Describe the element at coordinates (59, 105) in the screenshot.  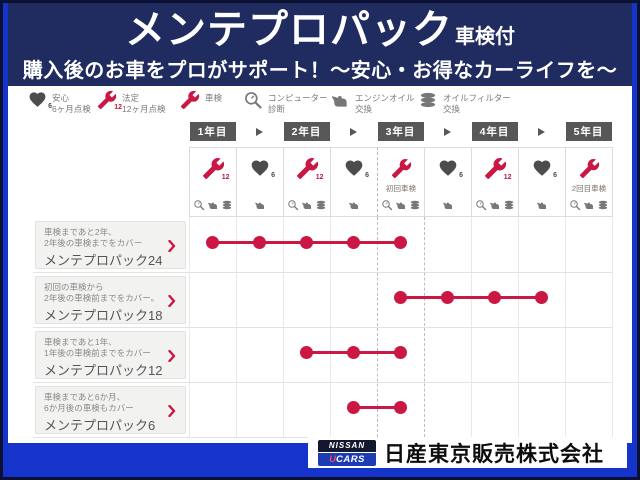
I see `legend-item: 6 安心 6ヶ月点検` at that location.